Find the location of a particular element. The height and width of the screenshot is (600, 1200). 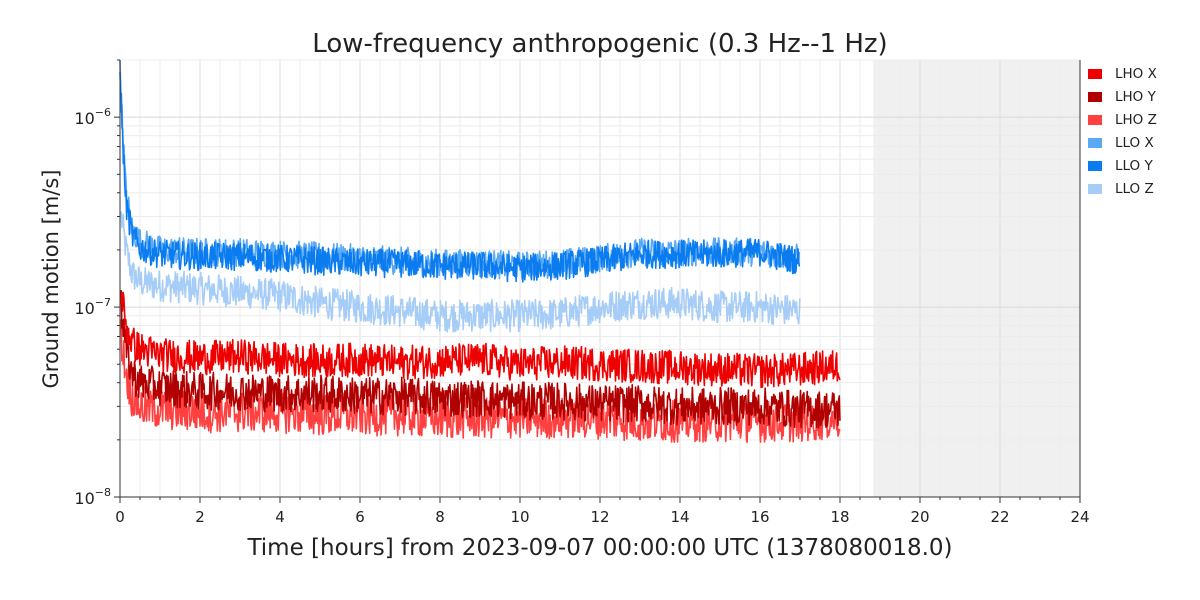

y-axis-label: Ground motion [m/s] is located at coordinates (51, 279).